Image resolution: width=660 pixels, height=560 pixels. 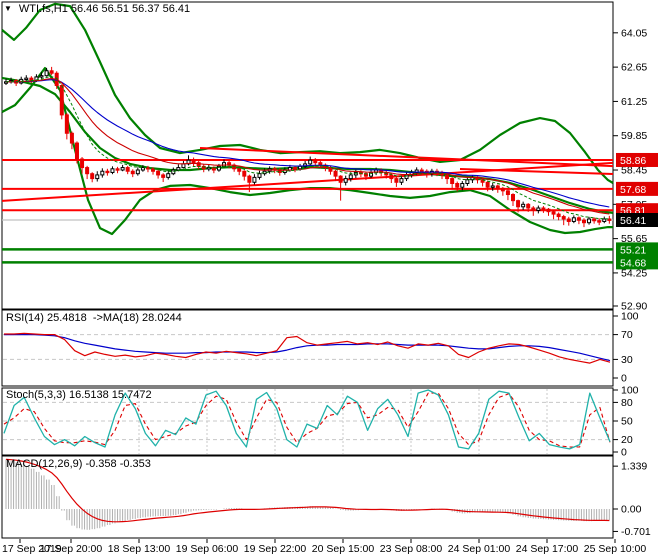 What do you see at coordinates (411, 549) in the screenshot?
I see `time-tick-label: 23 Sep 08:00` at bounding box center [411, 549].